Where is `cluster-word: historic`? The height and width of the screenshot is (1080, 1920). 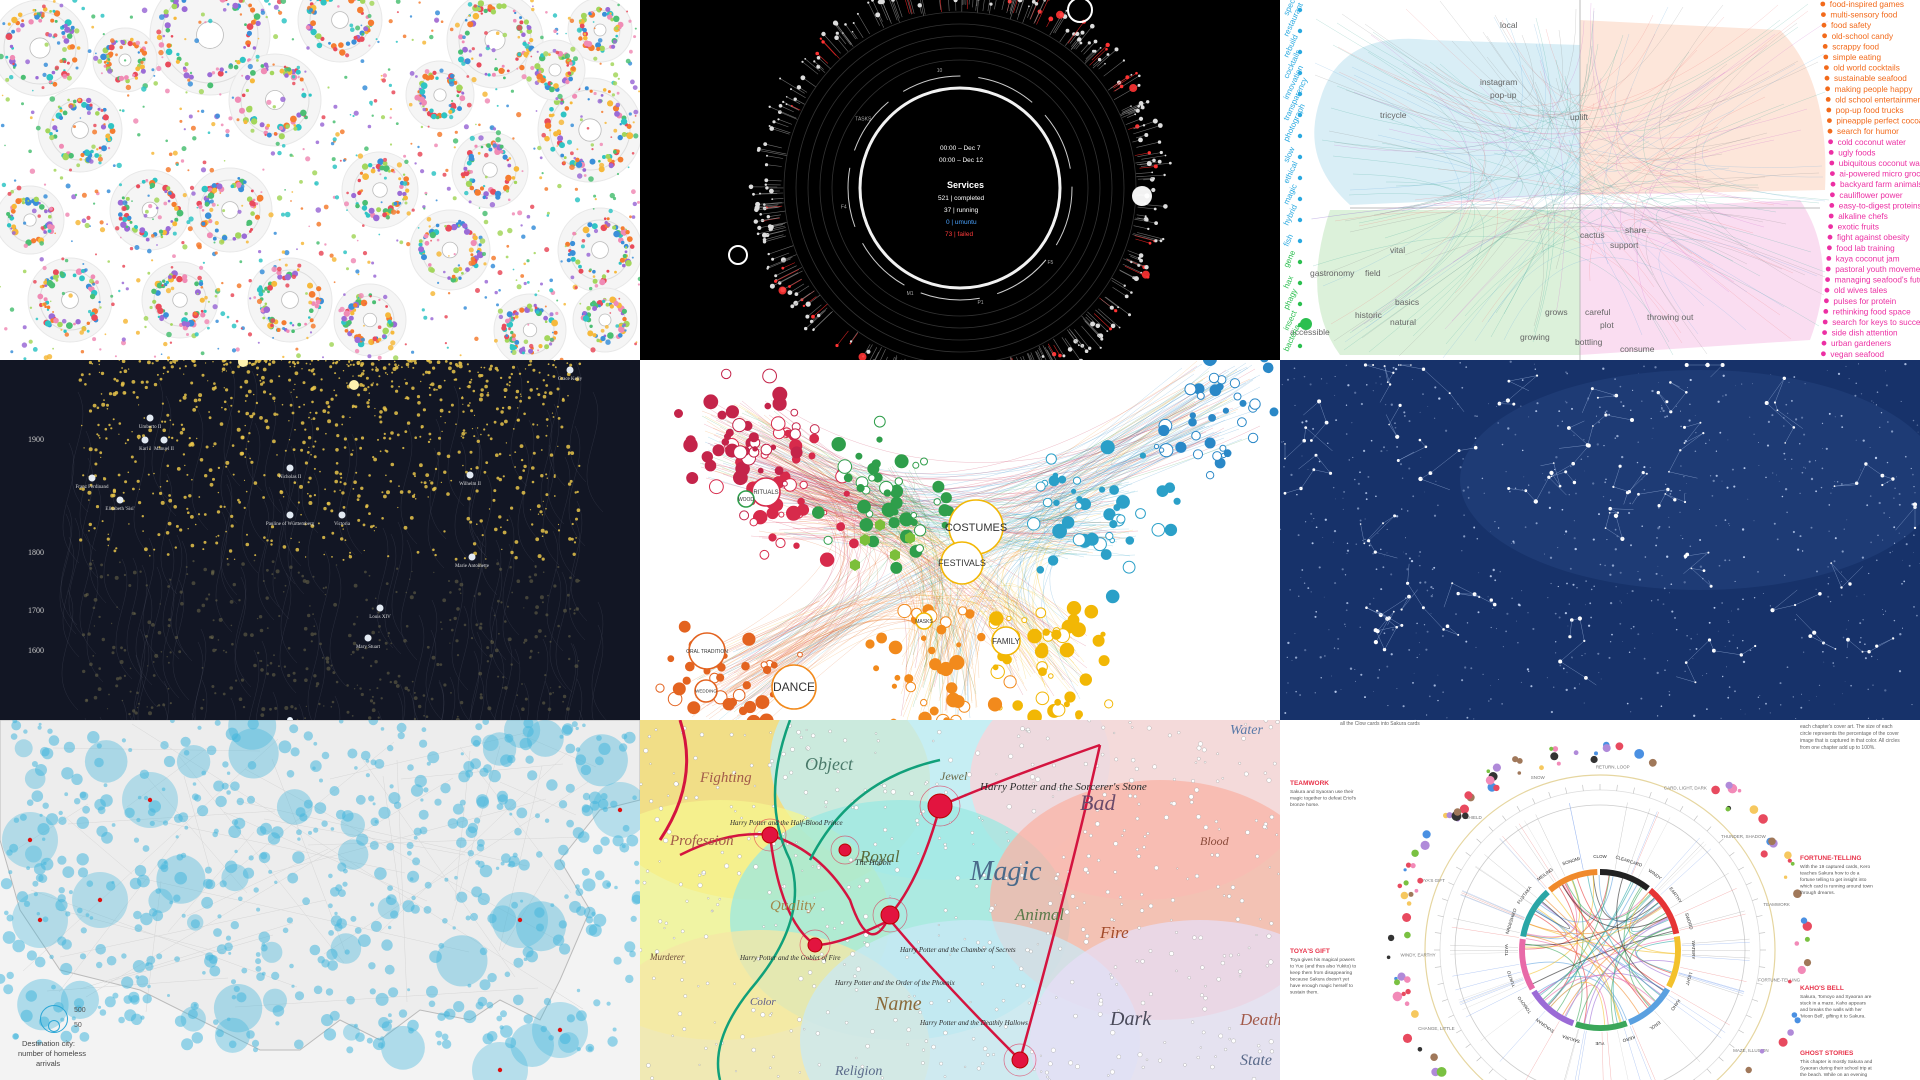
cluster-word: historic is located at coordinates (1369, 315).